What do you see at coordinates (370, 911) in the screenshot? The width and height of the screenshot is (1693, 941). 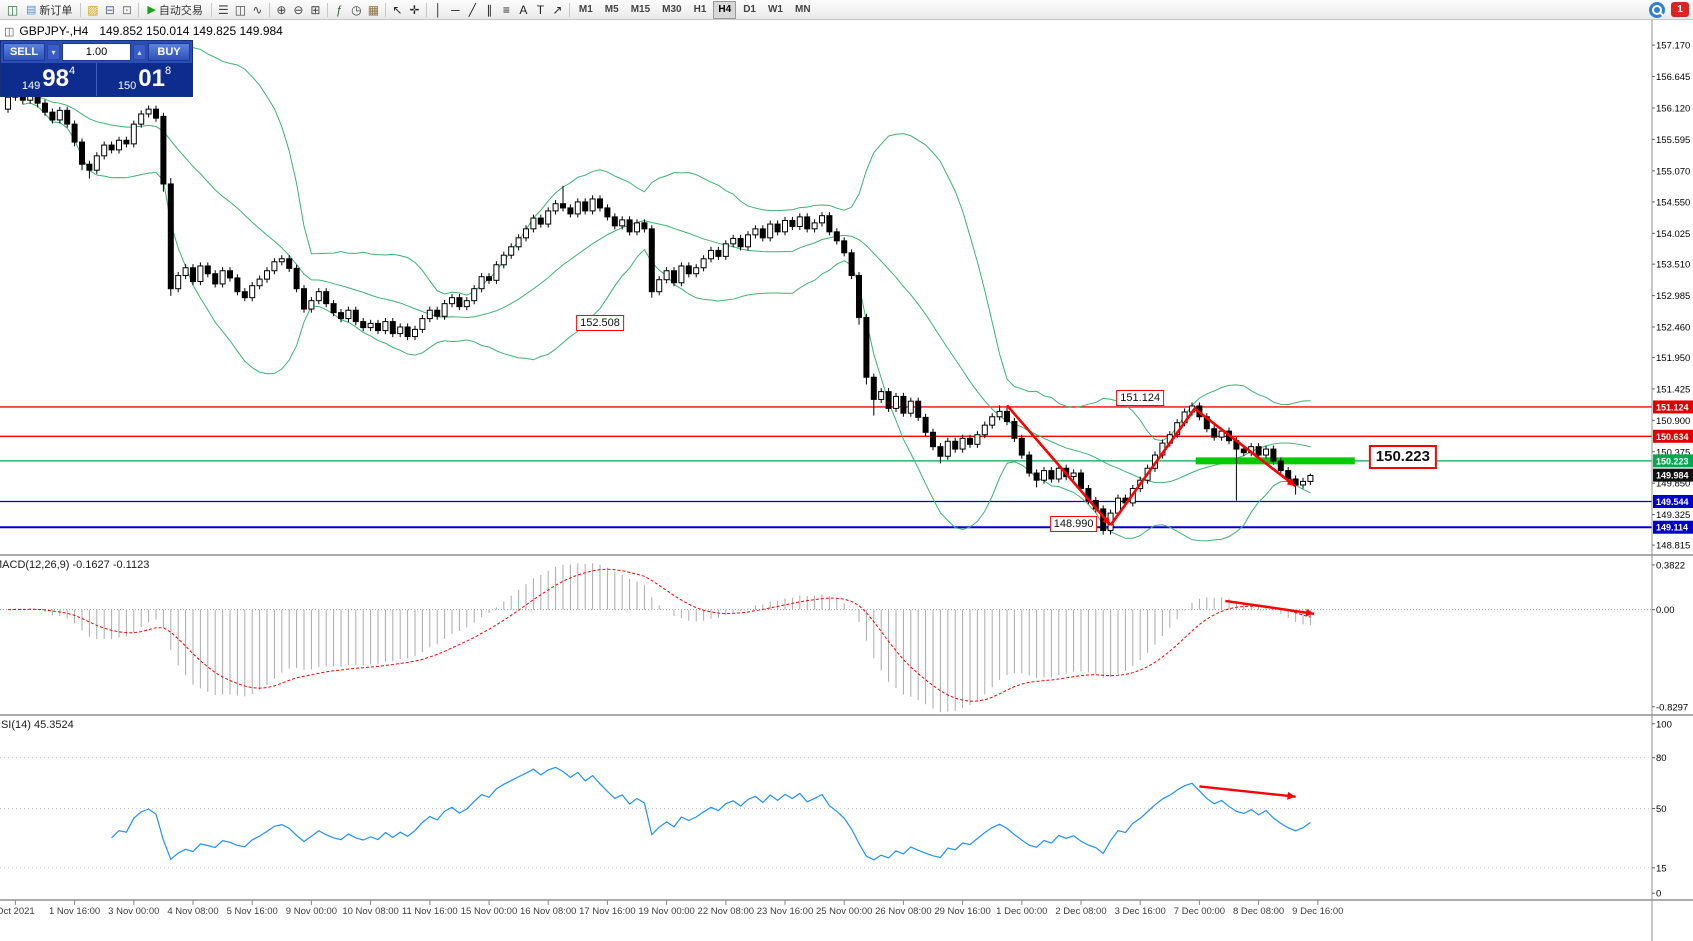 I see `svg-text: 10 Nov 08:00` at bounding box center [370, 911].